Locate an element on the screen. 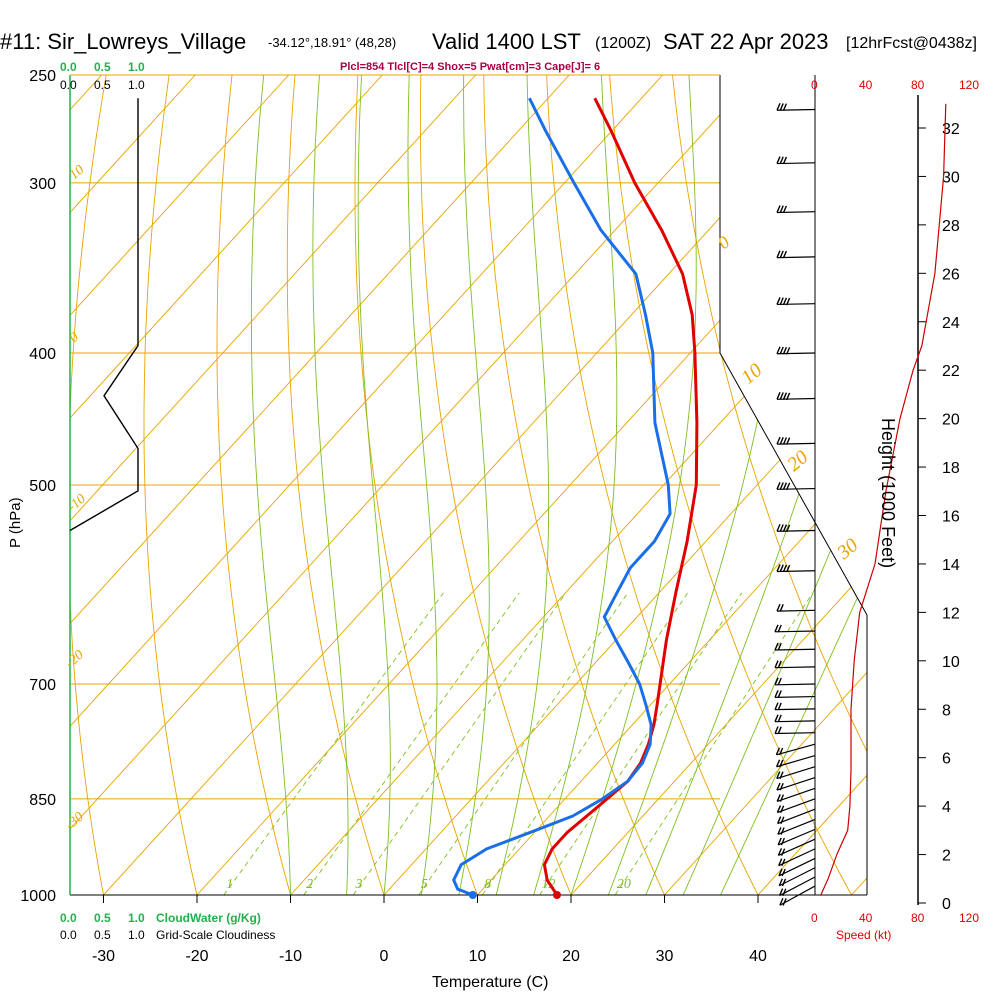  cloudiness-top-label-1: 0.5 is located at coordinates (102, 85).